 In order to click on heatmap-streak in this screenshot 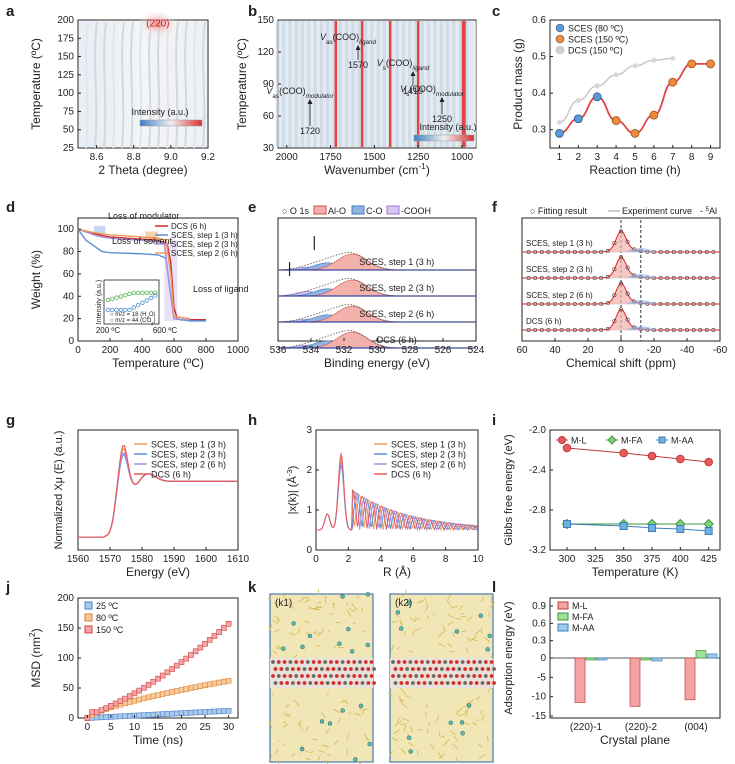, I will do `click(87, 85)`.